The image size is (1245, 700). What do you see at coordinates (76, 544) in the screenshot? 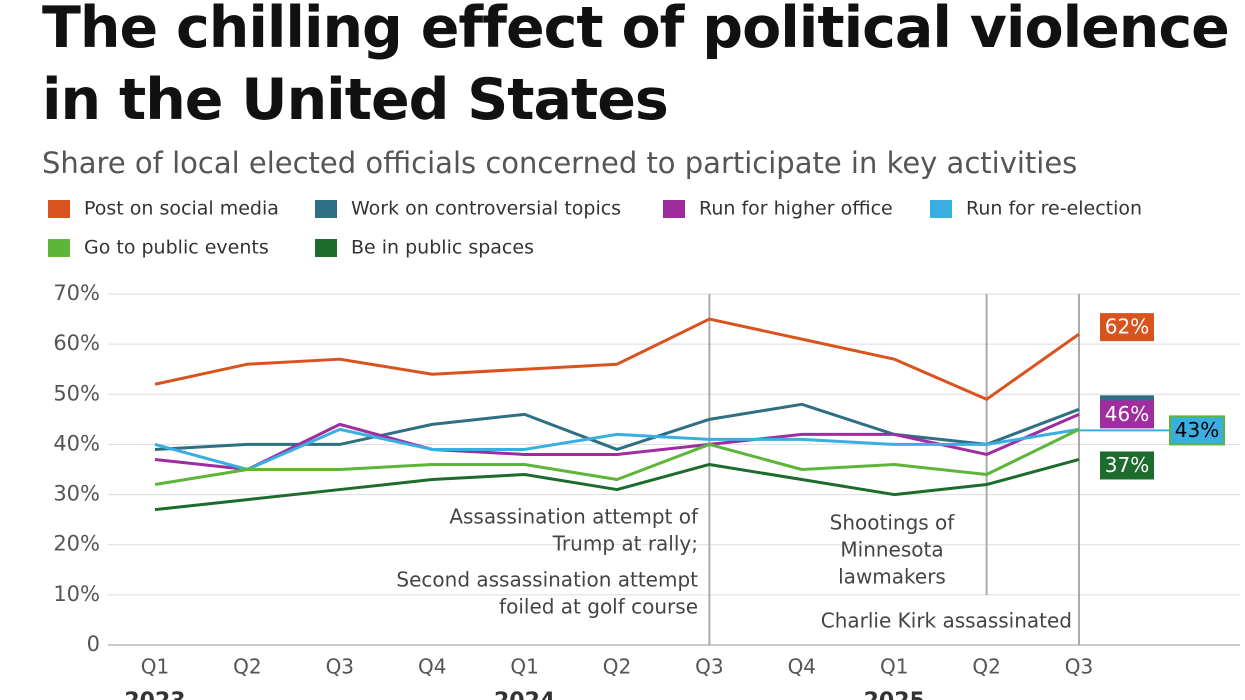
I see `y-tick-label: 20%` at bounding box center [76, 544].